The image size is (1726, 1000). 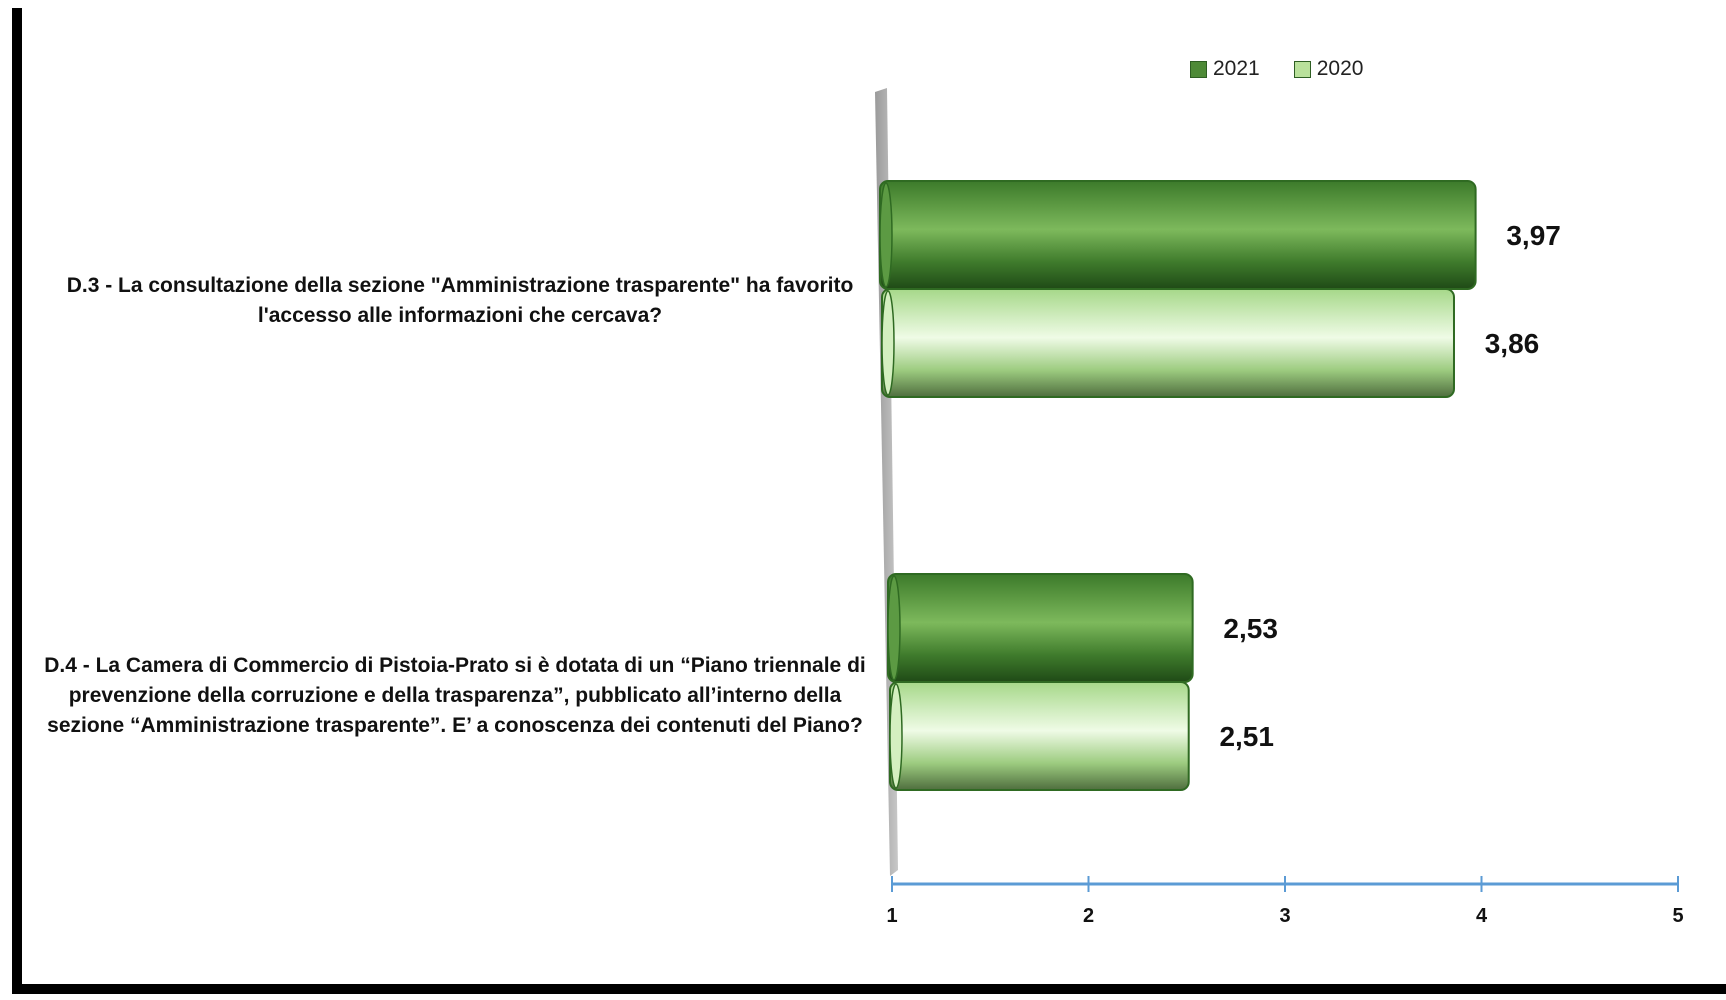 I want to click on x-tick-label: 5, so click(x=1677, y=916).